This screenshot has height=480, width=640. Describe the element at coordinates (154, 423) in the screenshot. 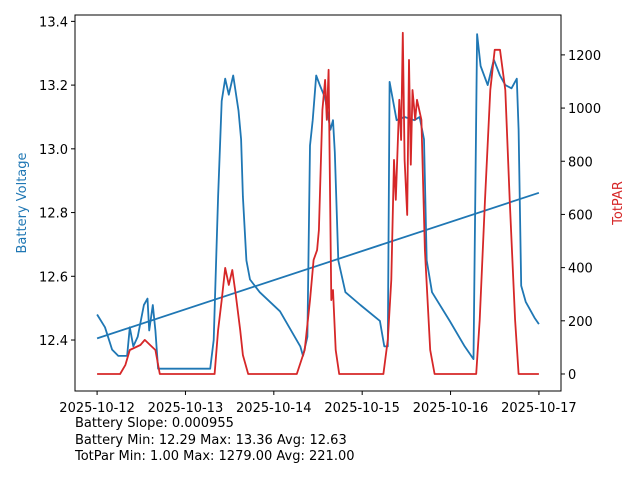

I see `battery-slope-text: Battery Slope: 0.000955` at that location.